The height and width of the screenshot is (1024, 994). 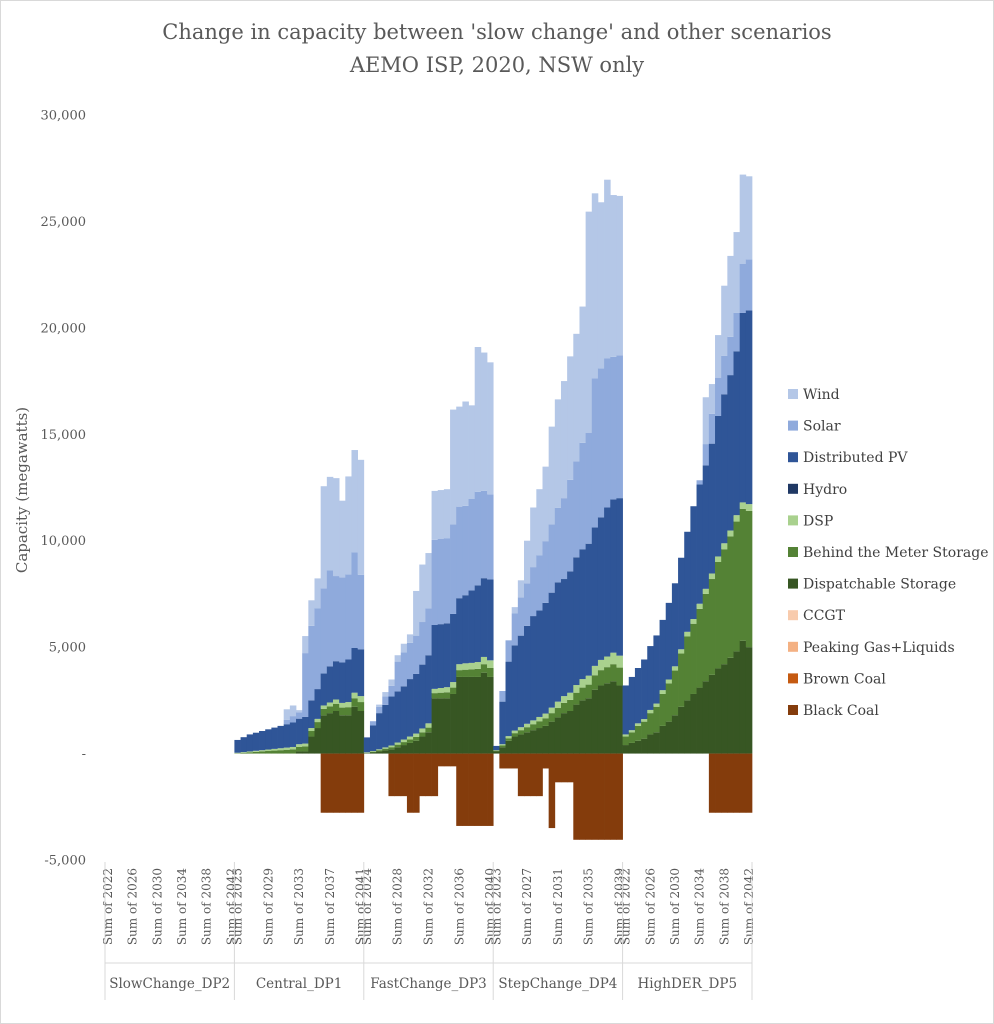 I want to click on y-tick-label: 25,000, so click(x=64, y=222).